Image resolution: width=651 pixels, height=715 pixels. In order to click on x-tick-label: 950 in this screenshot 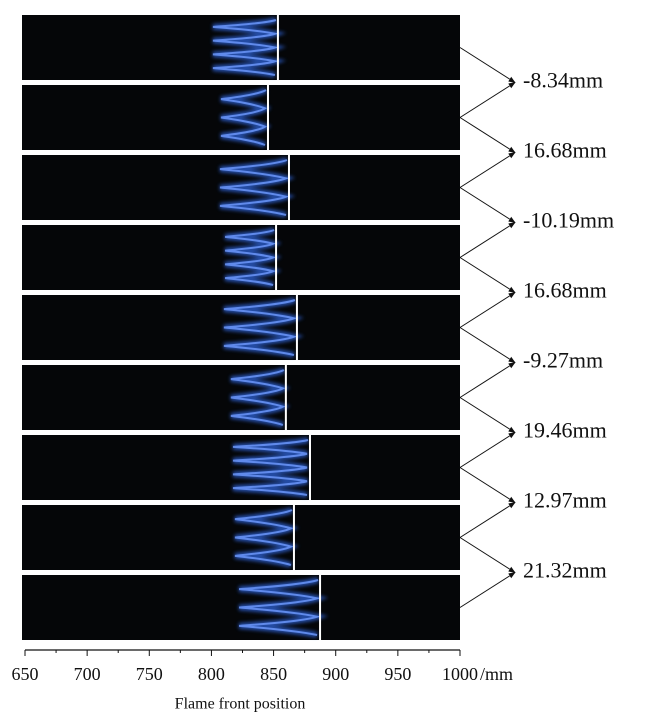, I will do `click(397, 674)`.